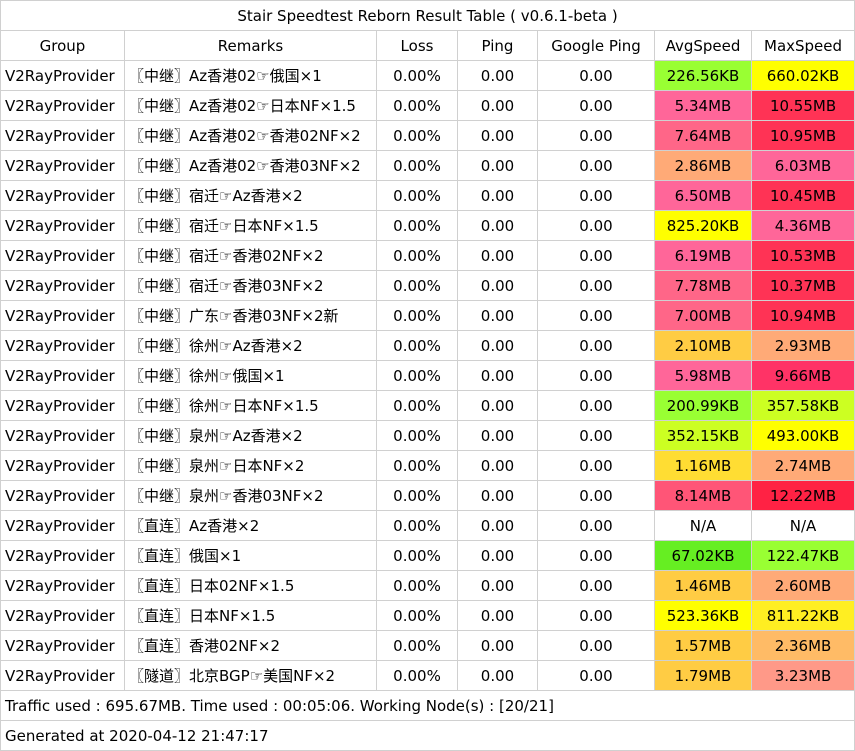 The width and height of the screenshot is (855, 751). What do you see at coordinates (703, 75) in the screenshot?
I see `cell-avg-speed: 226.56KB` at bounding box center [703, 75].